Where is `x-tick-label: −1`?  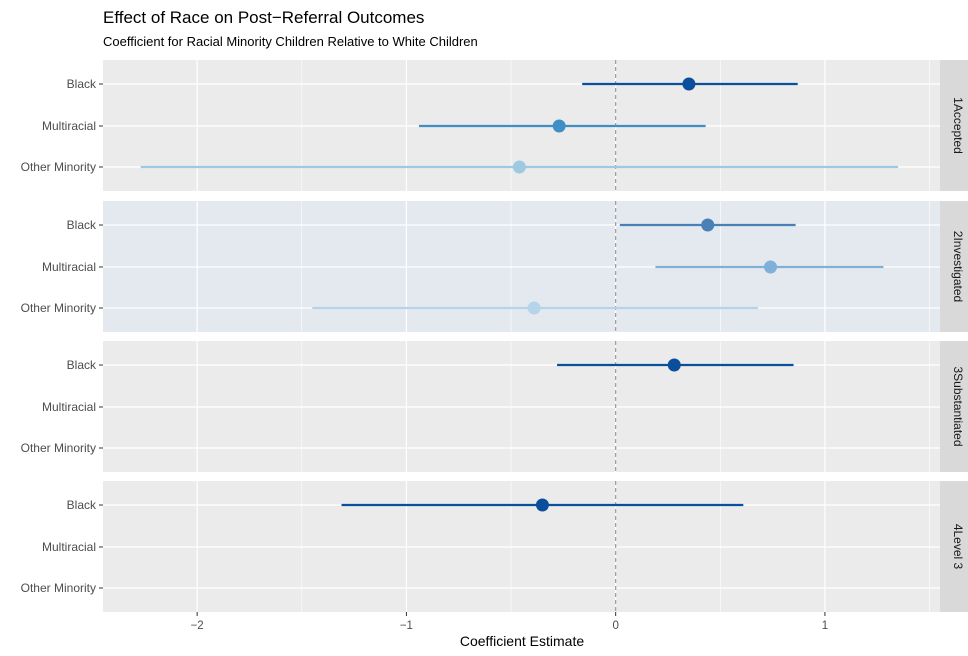
x-tick-label: −1 is located at coordinates (406, 626).